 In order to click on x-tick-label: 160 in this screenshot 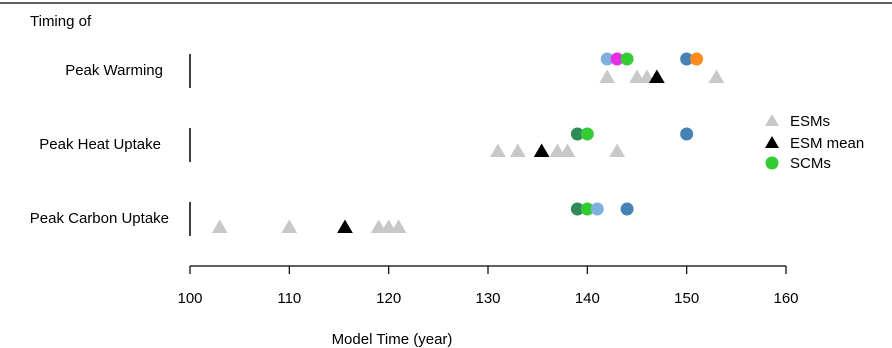, I will do `click(785, 298)`.